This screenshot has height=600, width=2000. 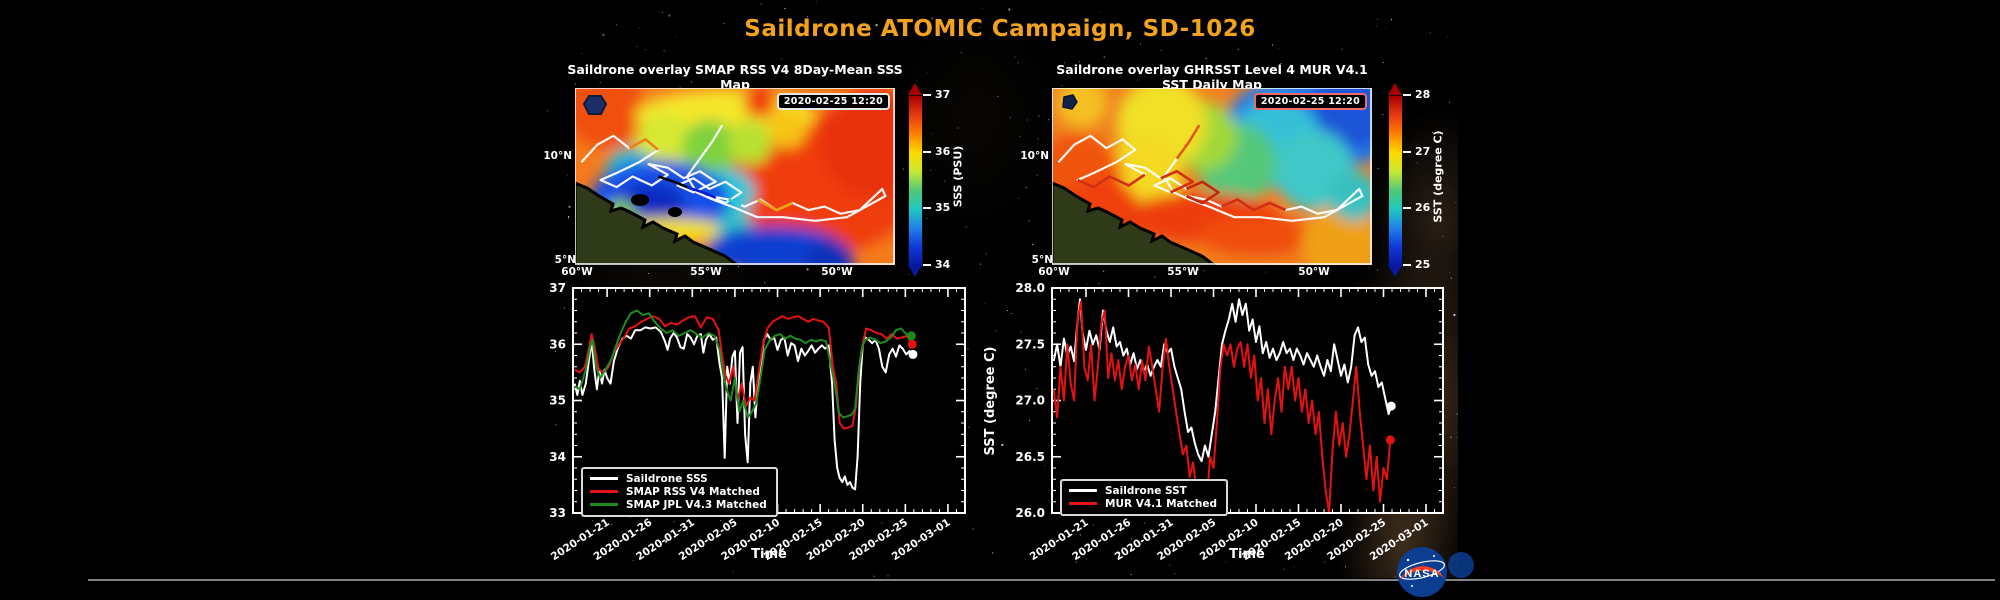 I want to click on y-tick-label: 26.5, so click(x=1030, y=457).